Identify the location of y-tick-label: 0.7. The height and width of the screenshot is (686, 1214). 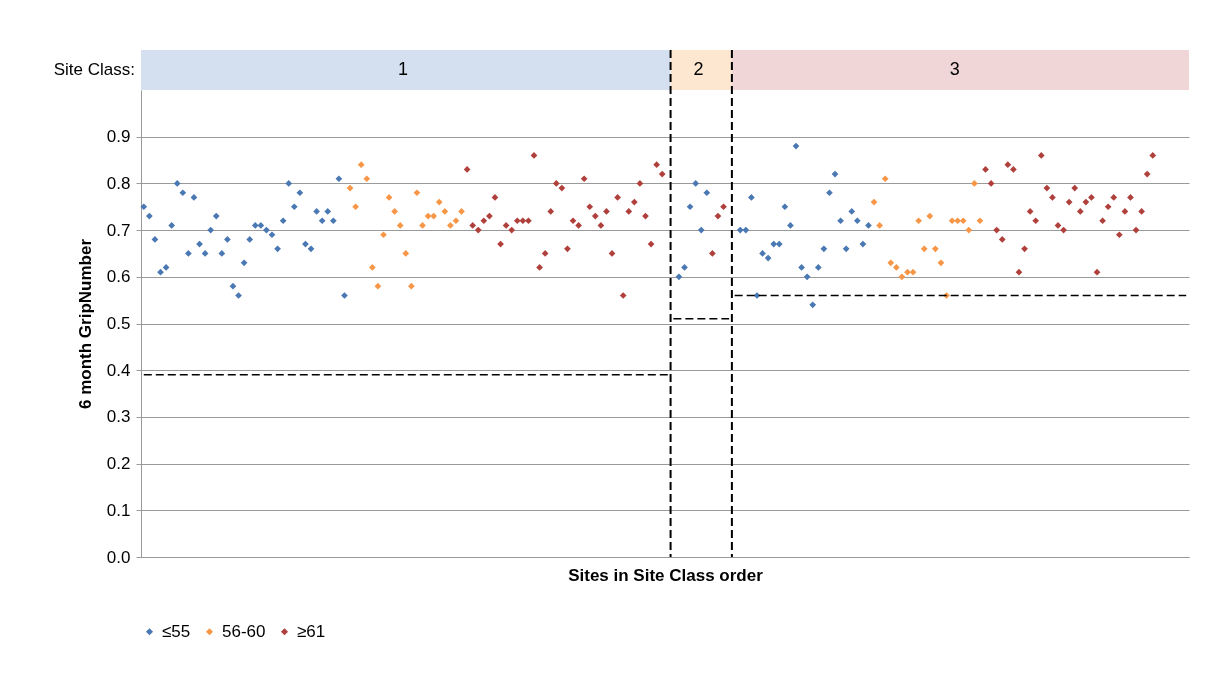
(118, 230).